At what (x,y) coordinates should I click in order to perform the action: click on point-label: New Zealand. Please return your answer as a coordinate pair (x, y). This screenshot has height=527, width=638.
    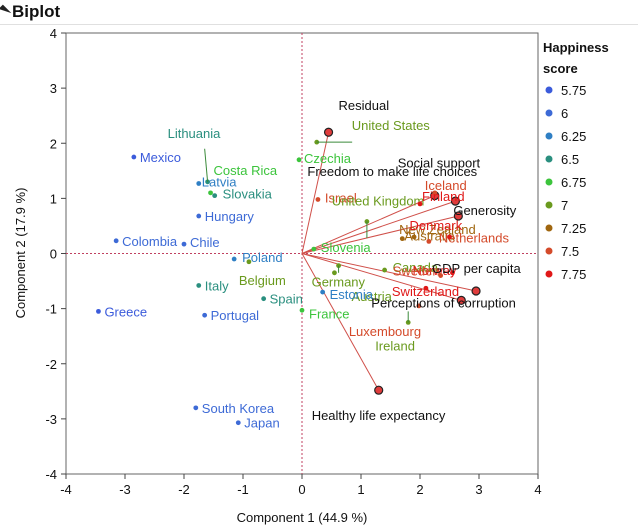
    Looking at the image, I should click on (437, 229).